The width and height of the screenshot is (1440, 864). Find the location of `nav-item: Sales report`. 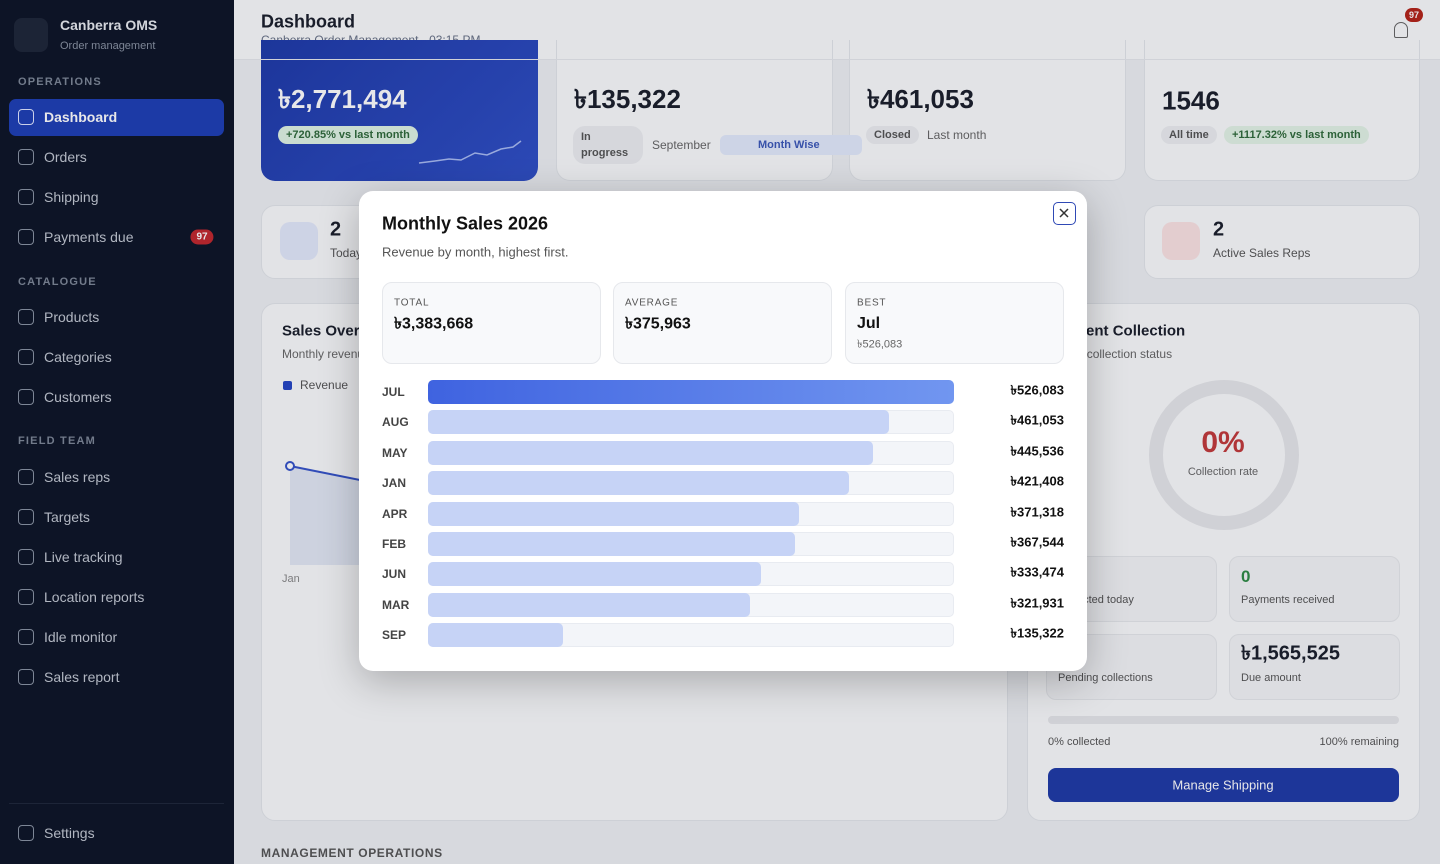

nav-item: Sales report is located at coordinates (82, 677).